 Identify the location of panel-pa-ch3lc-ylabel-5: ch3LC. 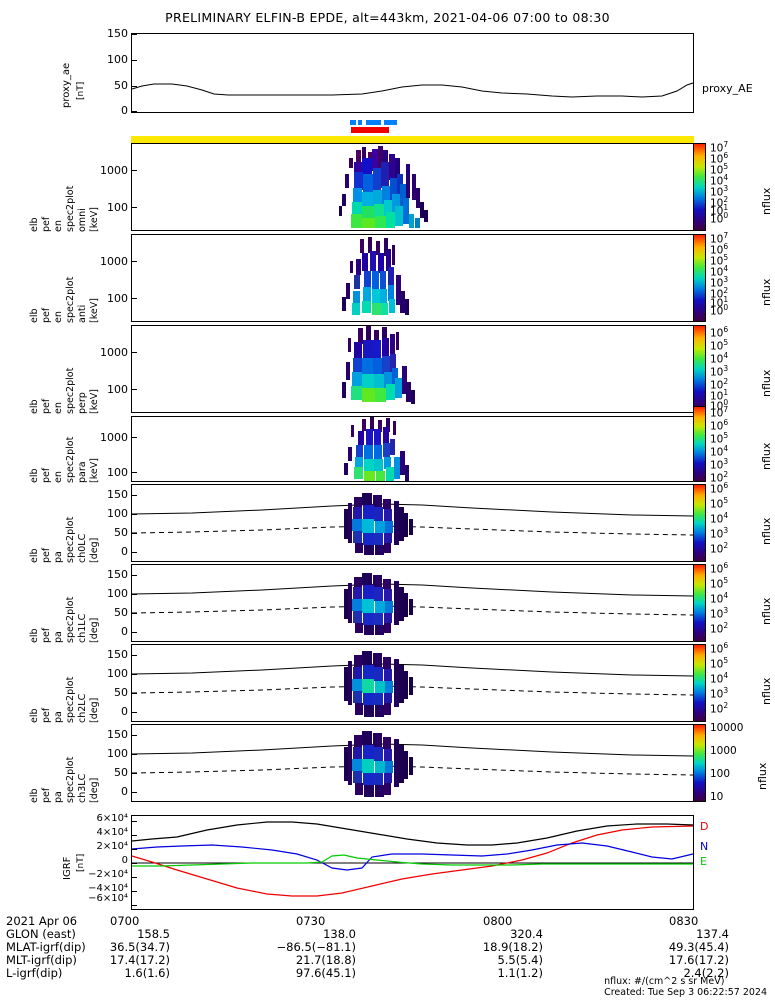
(82, 788).